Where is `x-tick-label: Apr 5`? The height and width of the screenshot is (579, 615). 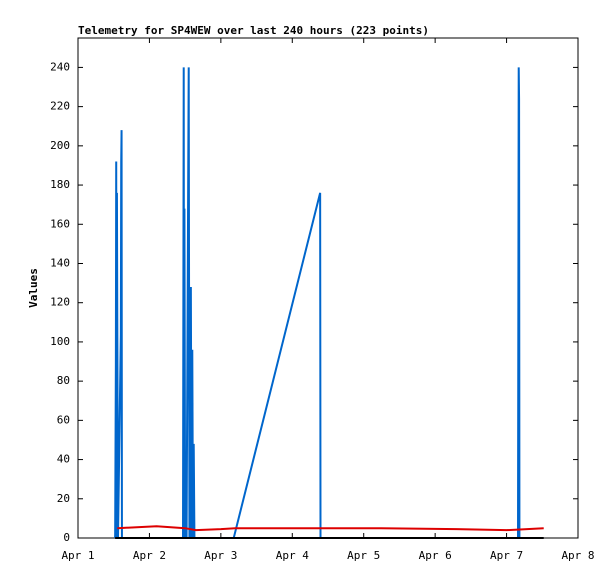 x-tick-label: Apr 5 is located at coordinates (363, 555).